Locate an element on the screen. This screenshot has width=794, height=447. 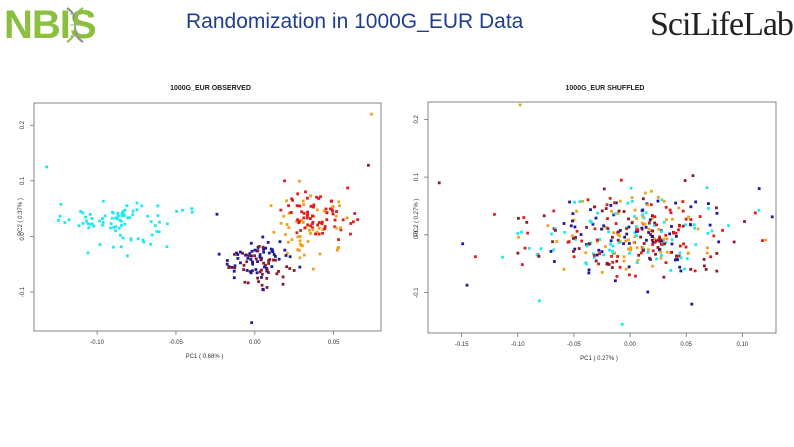
x-tick-label: 0.10 is located at coordinates (742, 345).